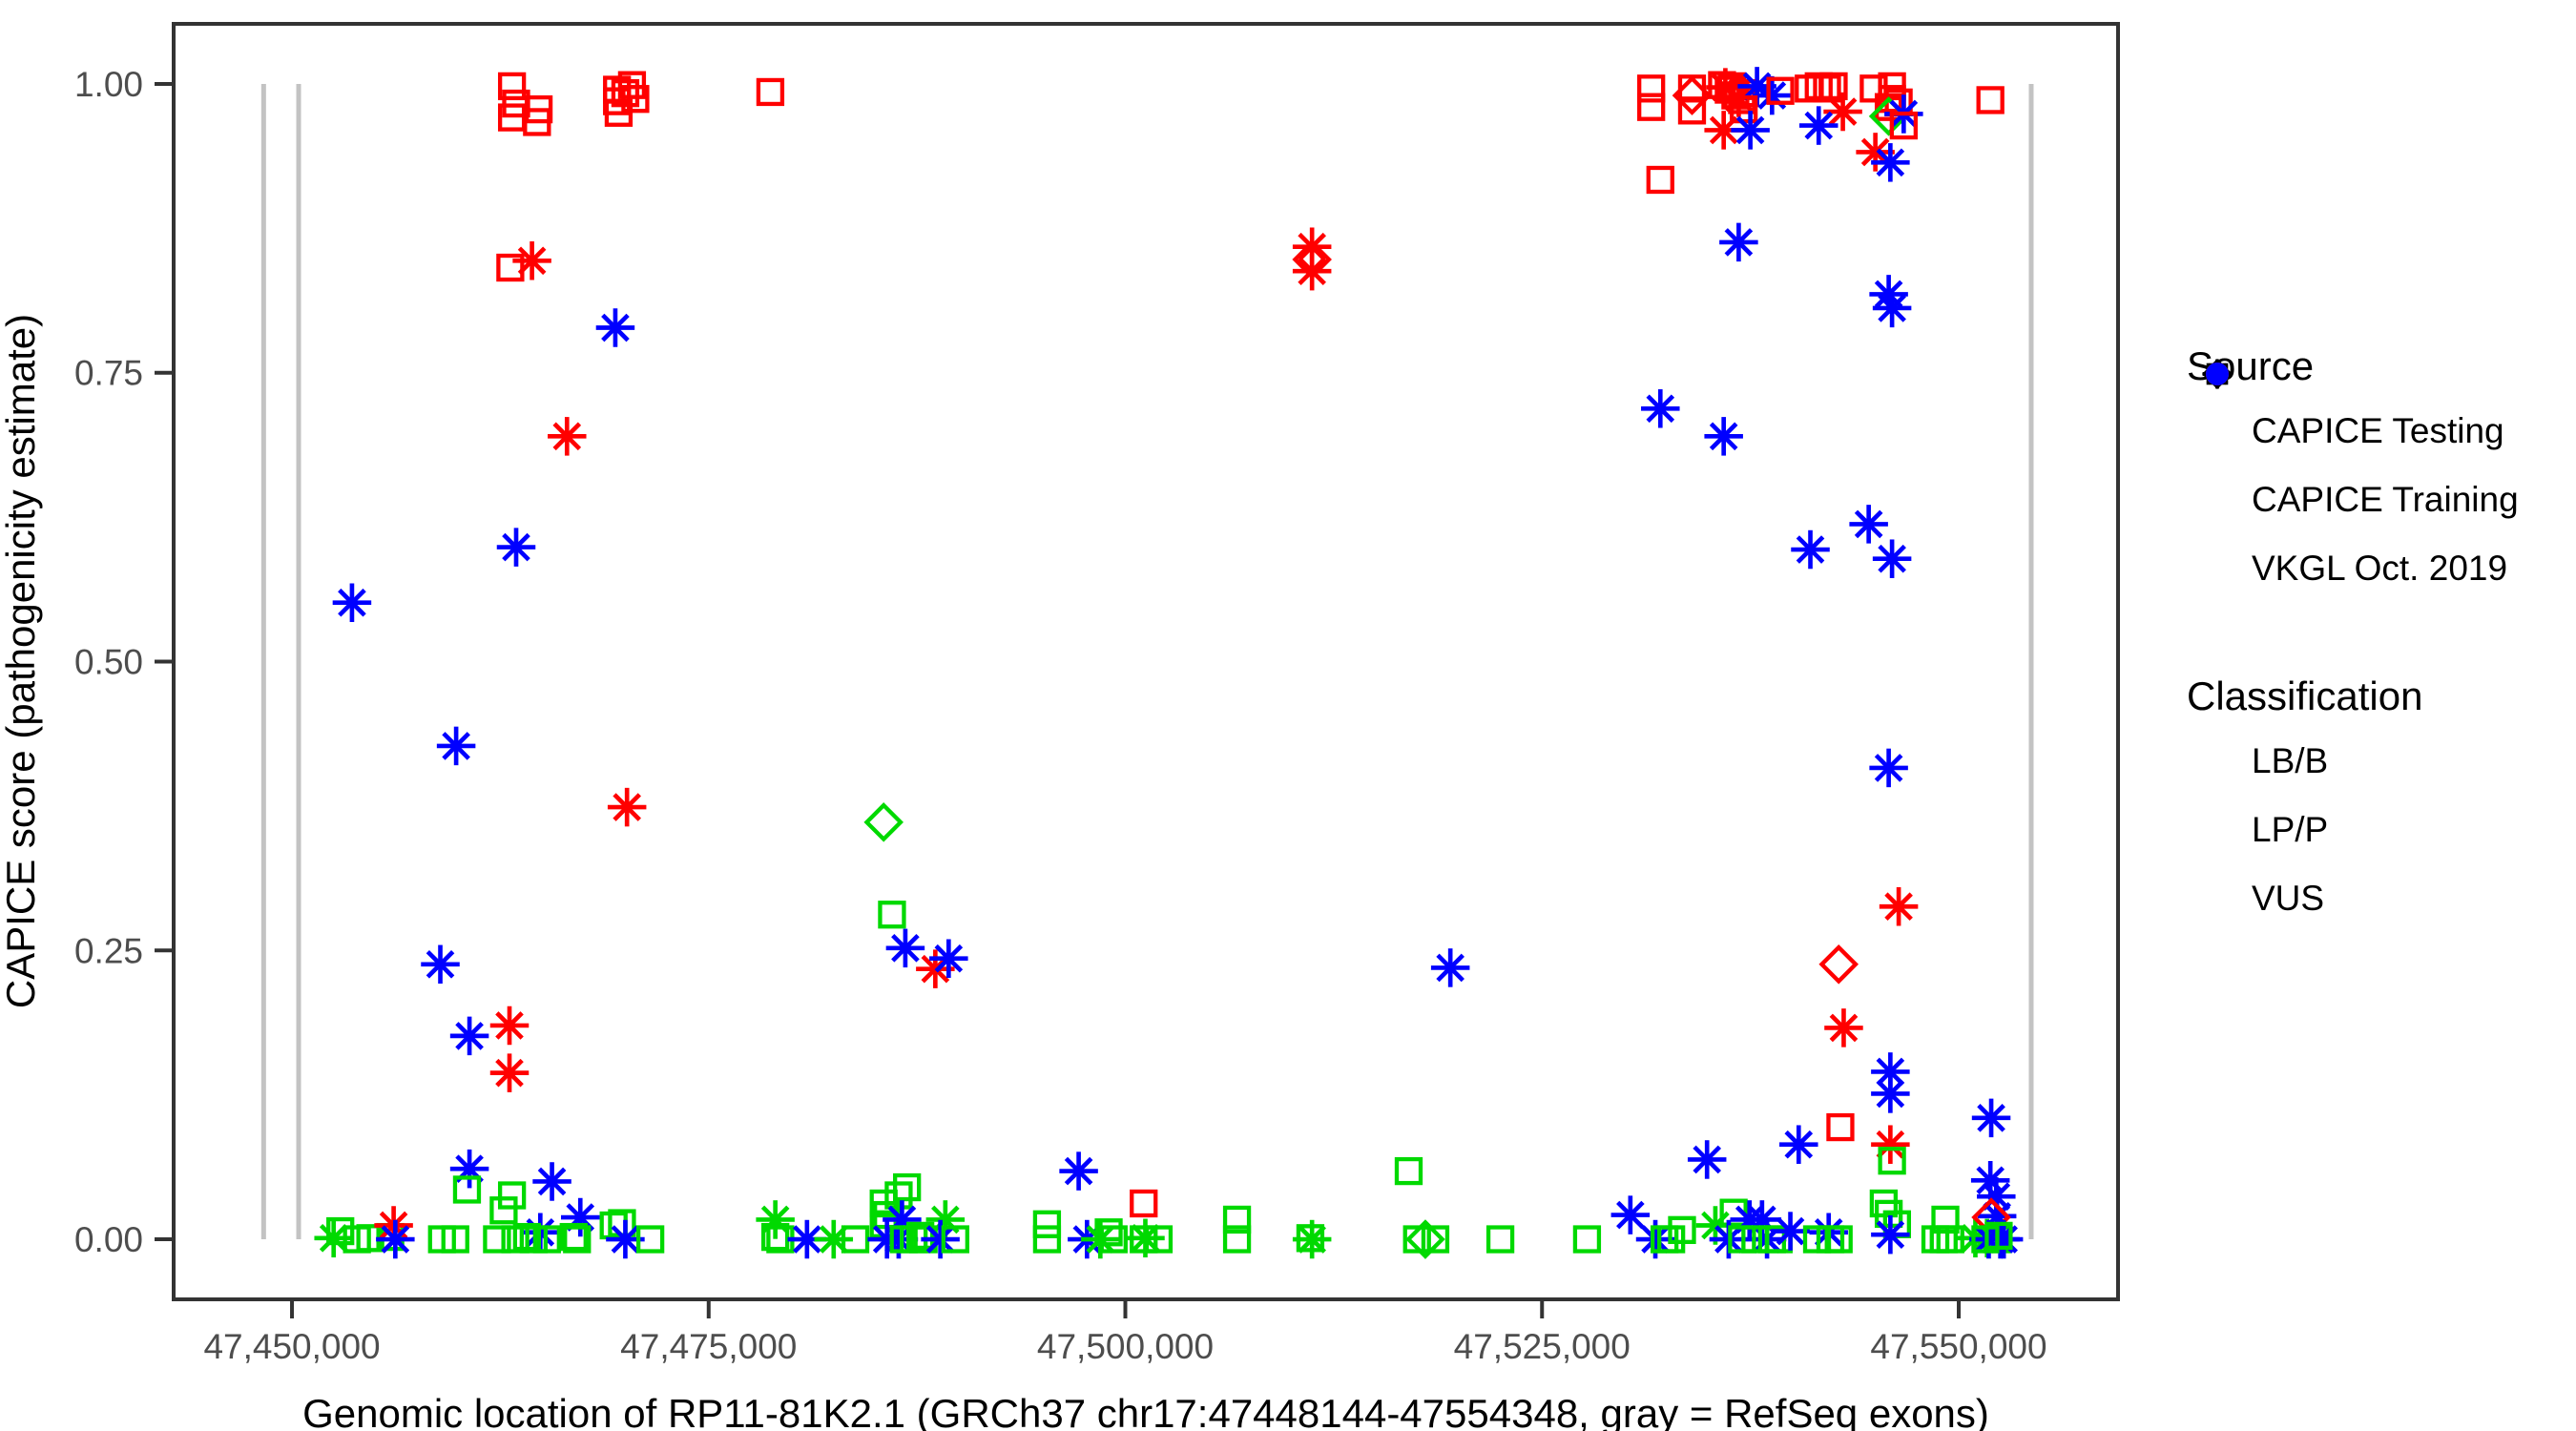 The image size is (2576, 1431). What do you see at coordinates (2290, 829) in the screenshot?
I see `legend-classification-label: LP/P` at bounding box center [2290, 829].